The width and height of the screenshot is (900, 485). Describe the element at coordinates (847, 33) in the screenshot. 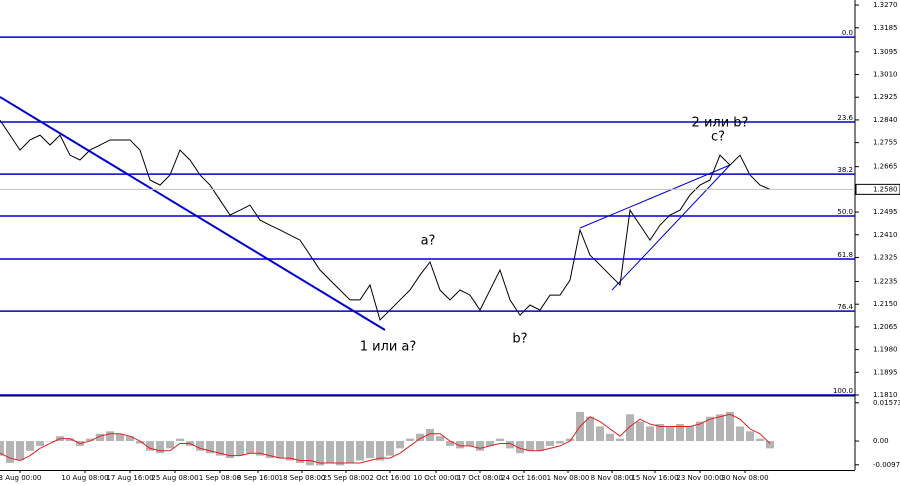

I see `fib-label: 0.0` at that location.